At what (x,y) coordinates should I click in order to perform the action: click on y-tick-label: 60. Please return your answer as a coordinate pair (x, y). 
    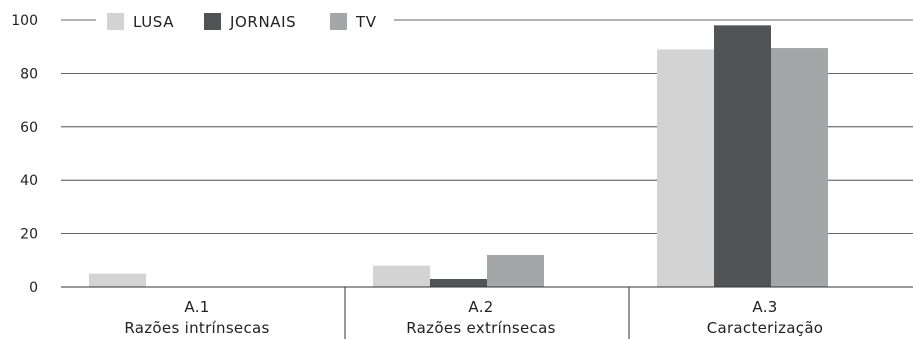
    Looking at the image, I should click on (29, 128).